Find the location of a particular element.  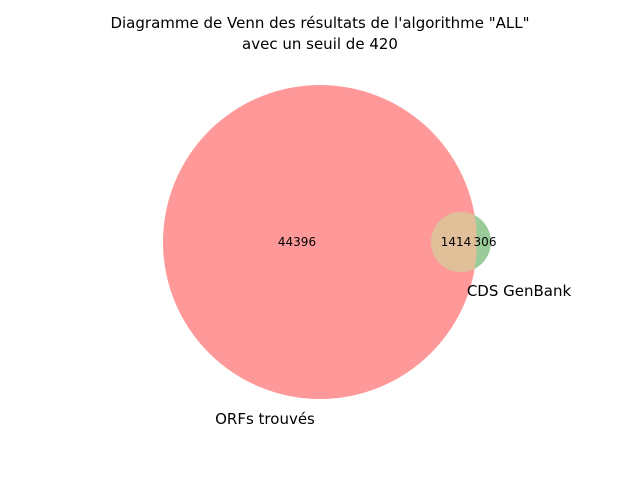

intersection-region is located at coordinates (454, 242).